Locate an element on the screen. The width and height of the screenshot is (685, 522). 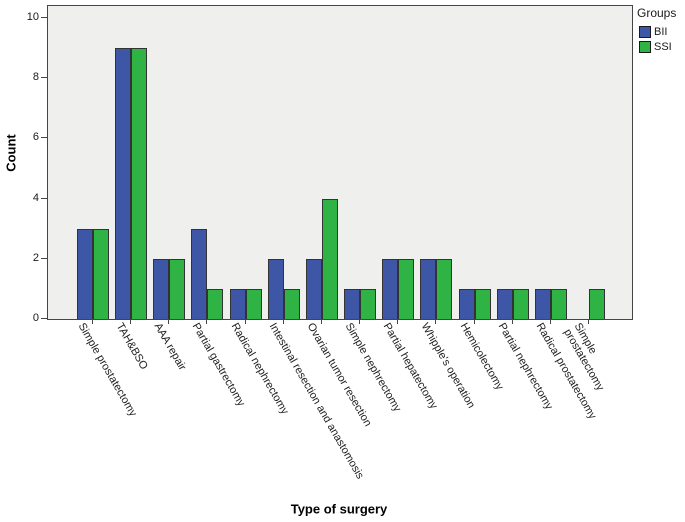
y-tick-label: 4 is located at coordinates (35, 197).